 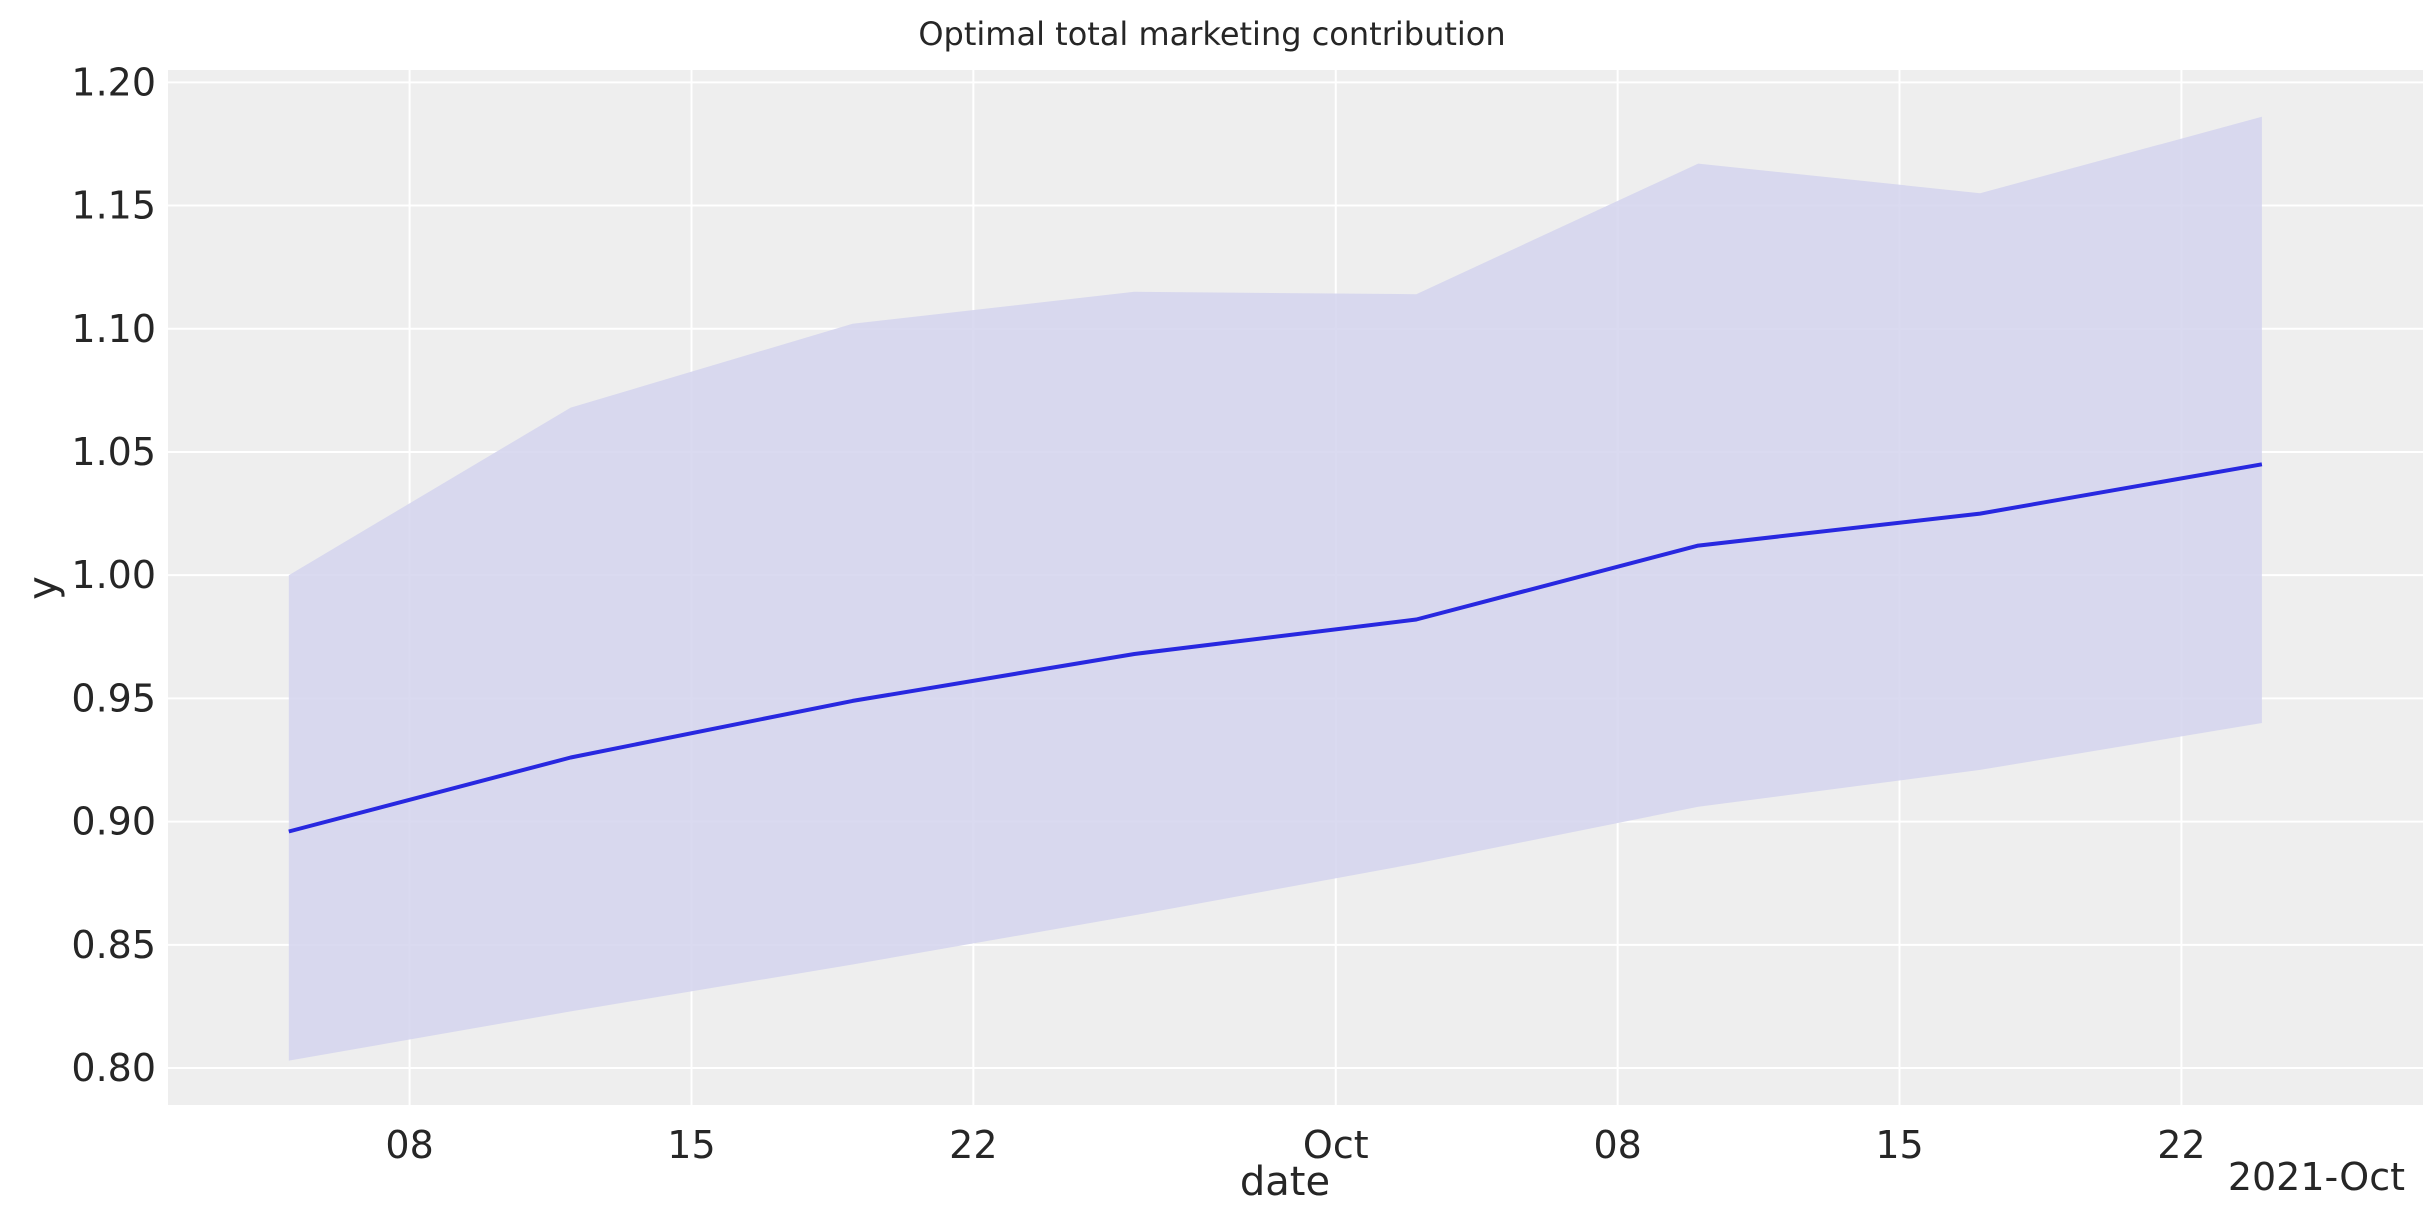 What do you see at coordinates (1285, 1182) in the screenshot?
I see `x-axis-label: date` at bounding box center [1285, 1182].